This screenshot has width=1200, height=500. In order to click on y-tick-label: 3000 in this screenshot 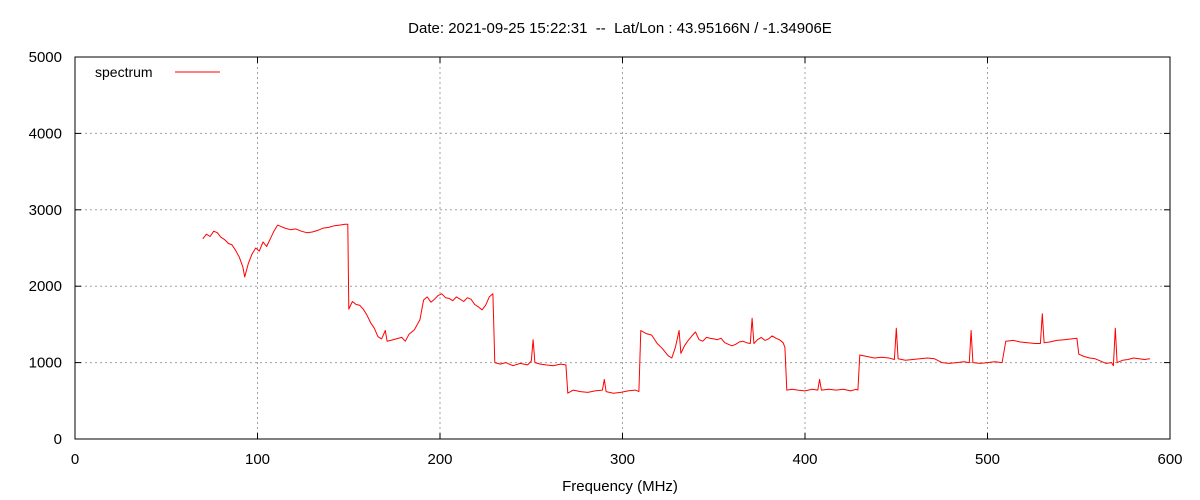, I will do `click(45, 210)`.